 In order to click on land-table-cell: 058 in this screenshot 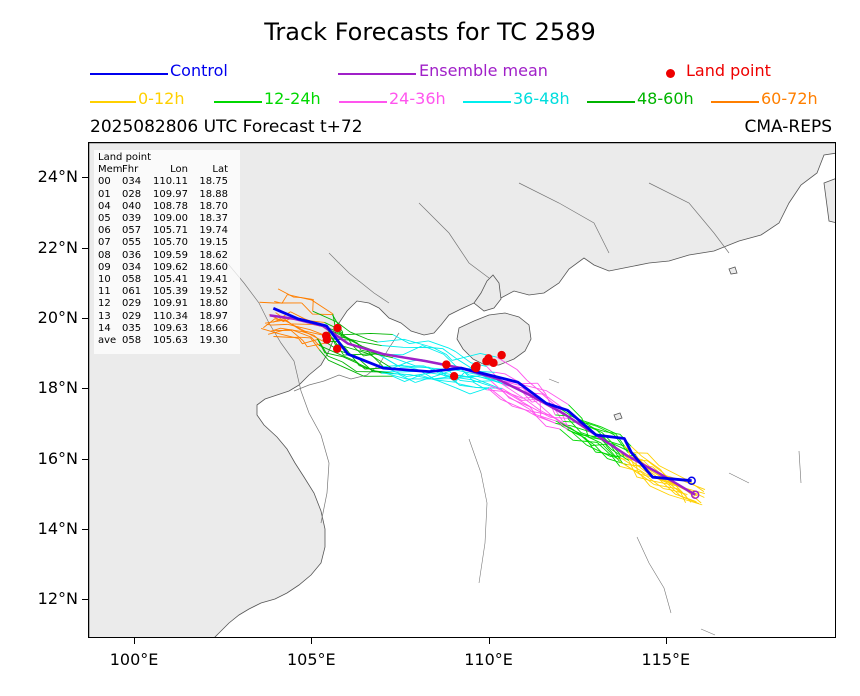, I will do `click(132, 341)`.